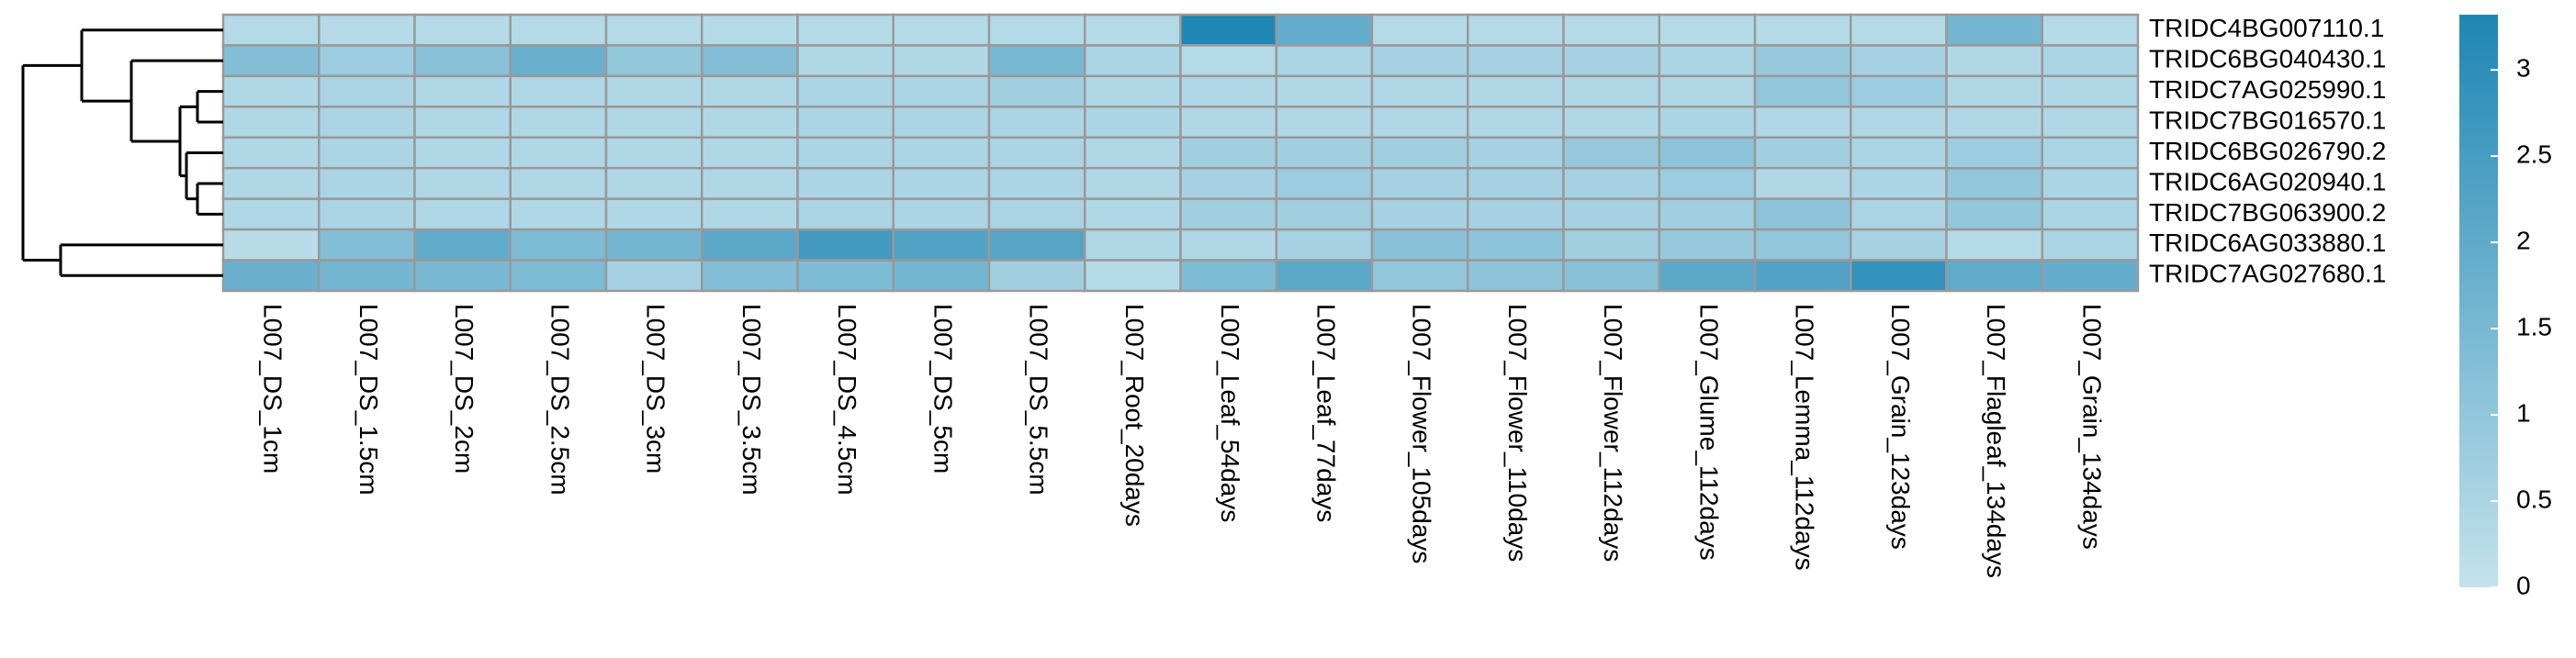 This screenshot has width=2576, height=658. I want to click on colorbar-tick-label: 2, so click(2523, 240).